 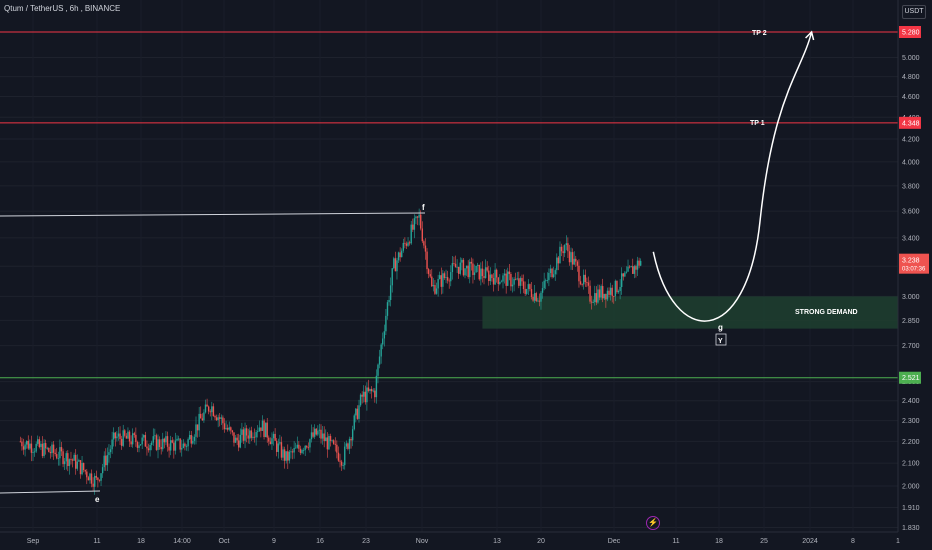 What do you see at coordinates (810, 541) in the screenshot?
I see `time-tick: 2024` at bounding box center [810, 541].